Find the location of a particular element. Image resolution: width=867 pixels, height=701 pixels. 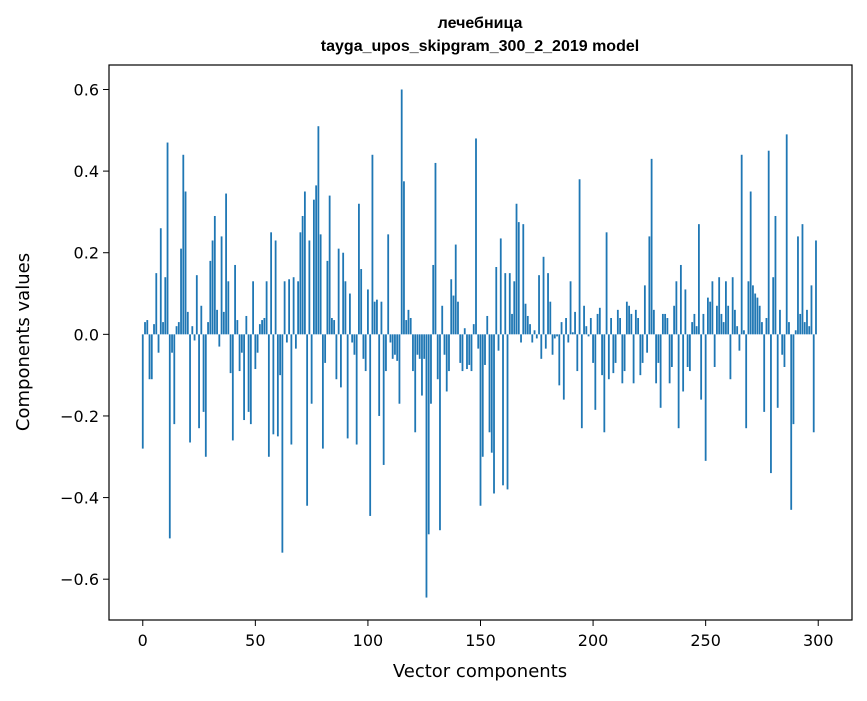

x-tick-label: 100 is located at coordinates (368, 640).